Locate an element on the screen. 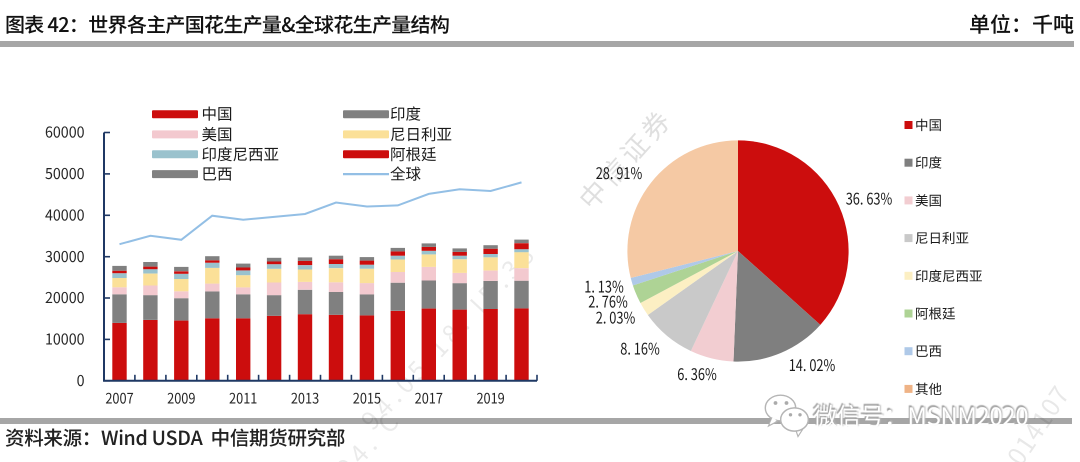 The height and width of the screenshot is (462, 1080). svg-text: 30000 is located at coordinates (64, 256).